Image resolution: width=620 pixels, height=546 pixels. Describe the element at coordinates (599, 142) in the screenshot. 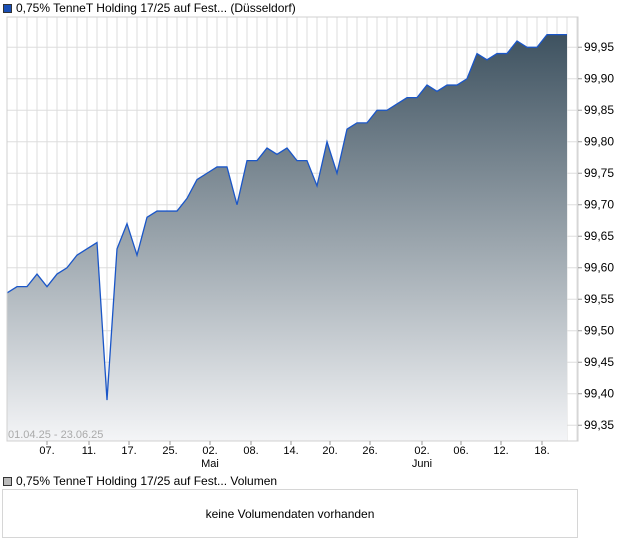

I see `y-tick-label: 99,80` at that location.